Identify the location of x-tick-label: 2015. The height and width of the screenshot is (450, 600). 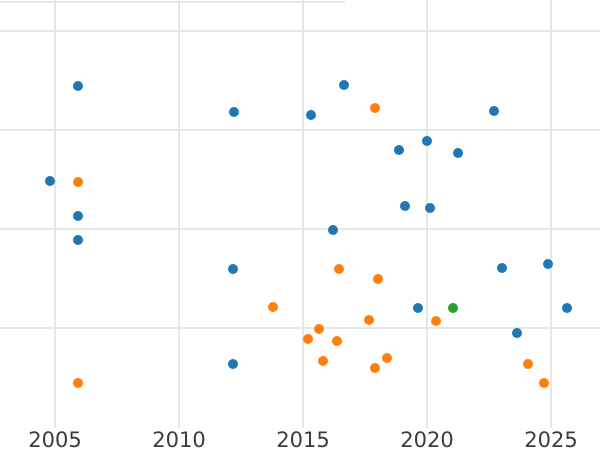
(303, 439).